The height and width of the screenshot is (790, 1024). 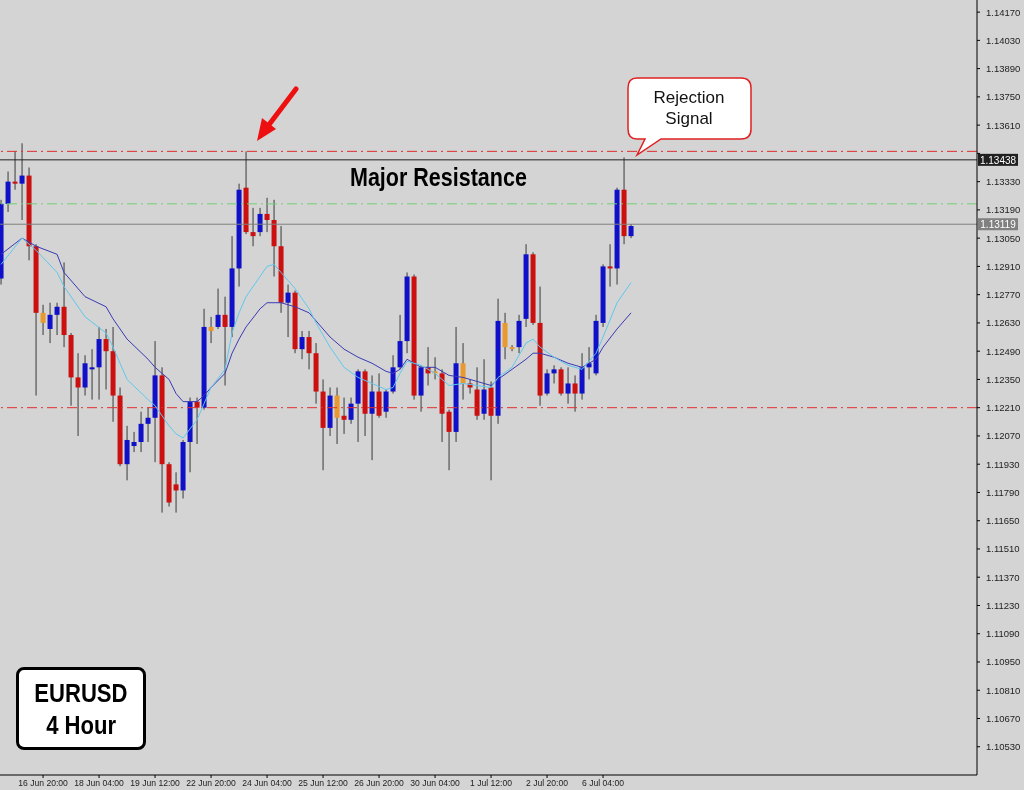 What do you see at coordinates (603, 783) in the screenshot?
I see `x-tick-label: 6 Jul 04:00` at bounding box center [603, 783].